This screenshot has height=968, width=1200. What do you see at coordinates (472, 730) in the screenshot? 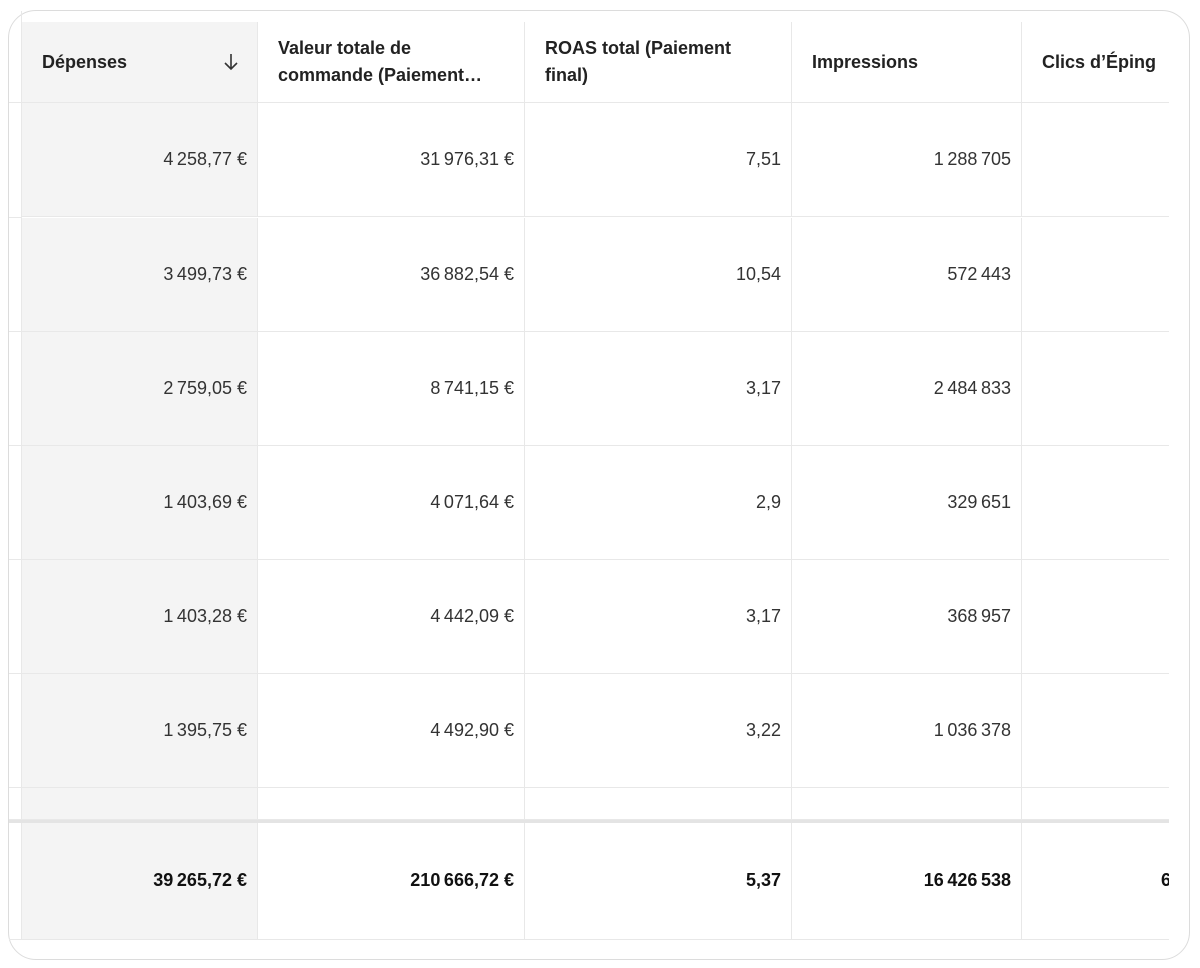
I see `cell-text: 4 492,90 €` at bounding box center [472, 730].